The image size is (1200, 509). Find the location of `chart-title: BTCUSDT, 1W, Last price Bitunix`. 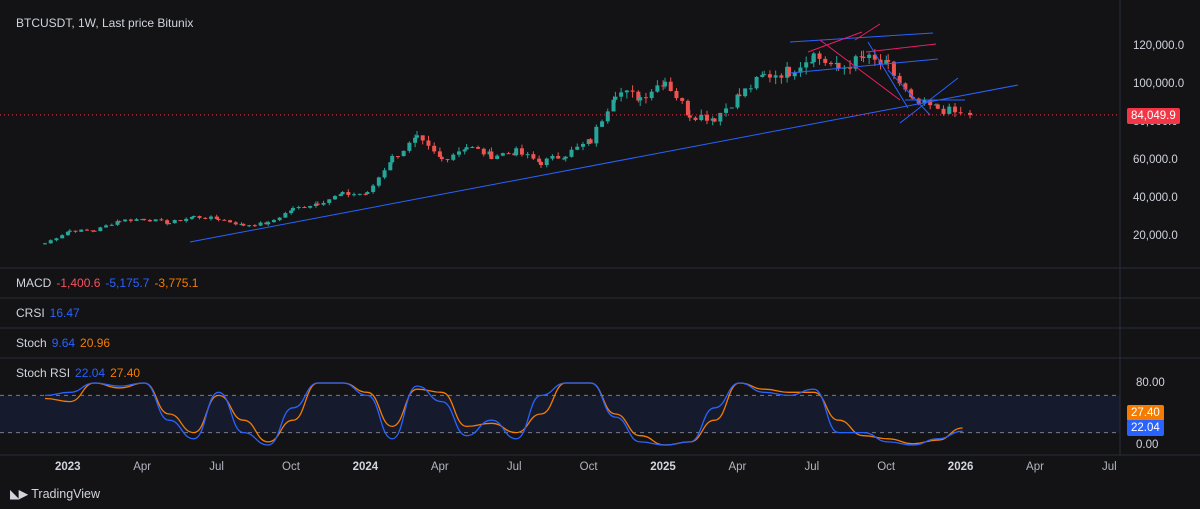

chart-title: BTCUSDT, 1W, Last price Bitunix is located at coordinates (105, 23).